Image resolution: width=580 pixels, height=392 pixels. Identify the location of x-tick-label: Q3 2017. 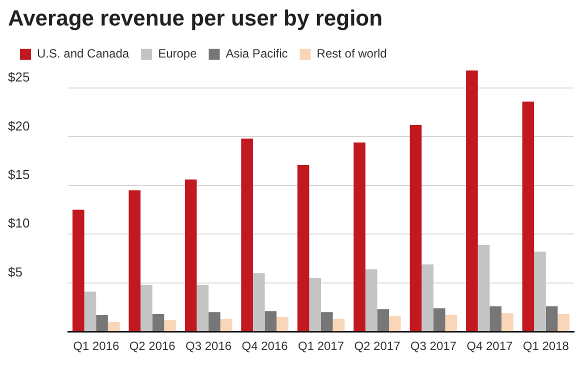
(433, 346).